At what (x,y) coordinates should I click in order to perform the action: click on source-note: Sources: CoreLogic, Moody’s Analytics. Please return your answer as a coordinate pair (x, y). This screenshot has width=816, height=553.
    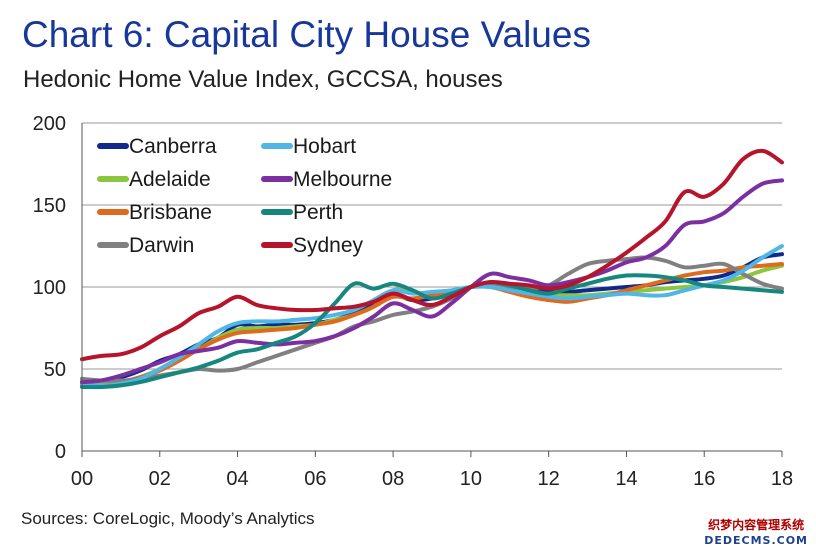
    Looking at the image, I should click on (168, 518).